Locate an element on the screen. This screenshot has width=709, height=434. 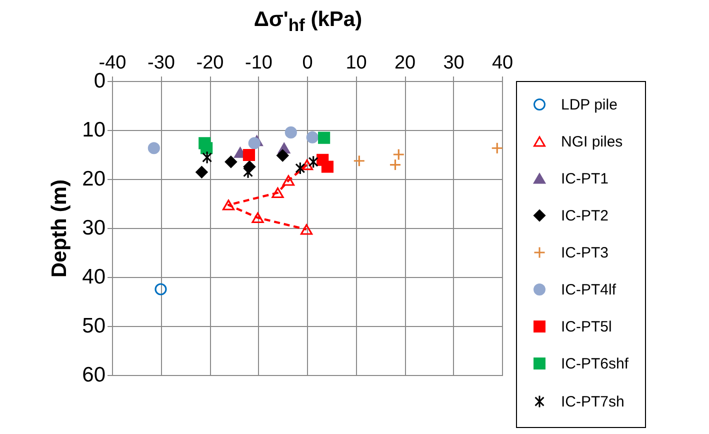
legend-label: IC-PT4lf is located at coordinates (589, 290).